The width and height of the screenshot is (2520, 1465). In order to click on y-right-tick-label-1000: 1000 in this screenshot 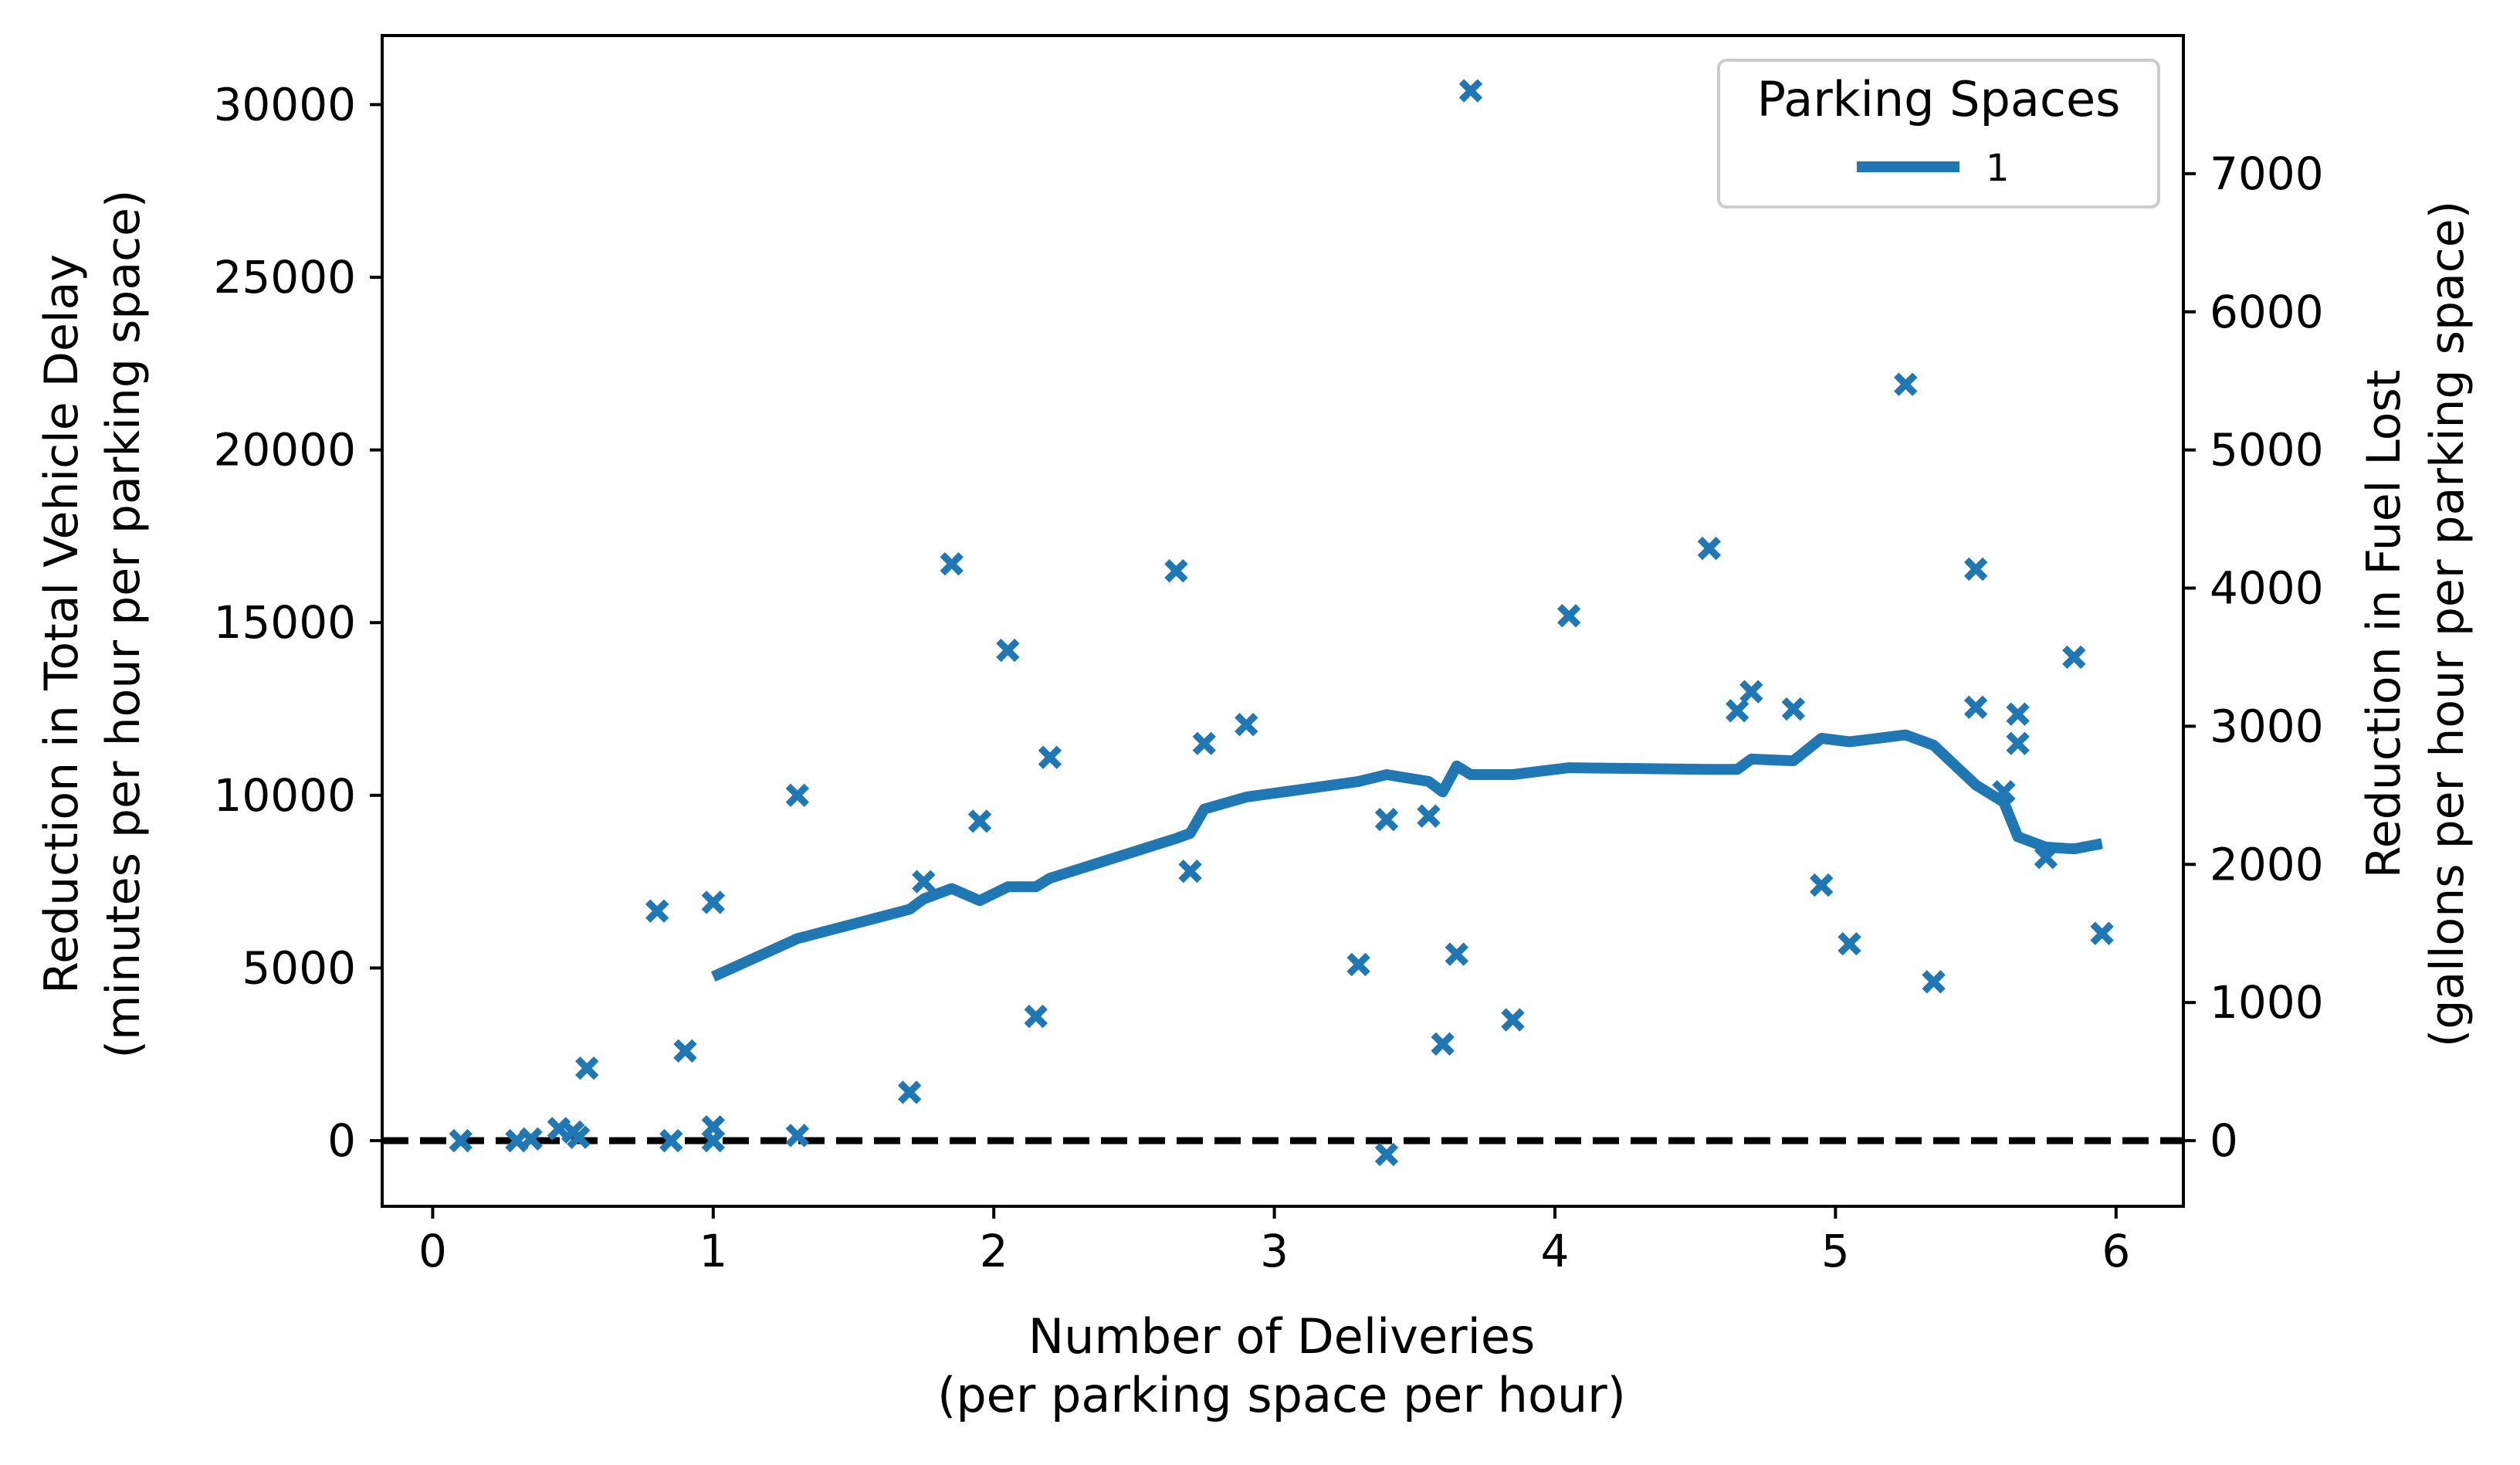, I will do `click(2267, 1003)`.